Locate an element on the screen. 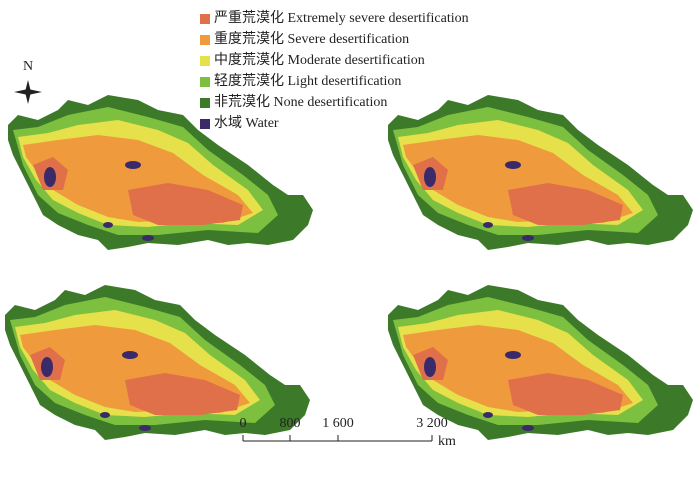 Image resolution: width=700 pixels, height=477 pixels. scale-label: 1 600 is located at coordinates (338, 423).